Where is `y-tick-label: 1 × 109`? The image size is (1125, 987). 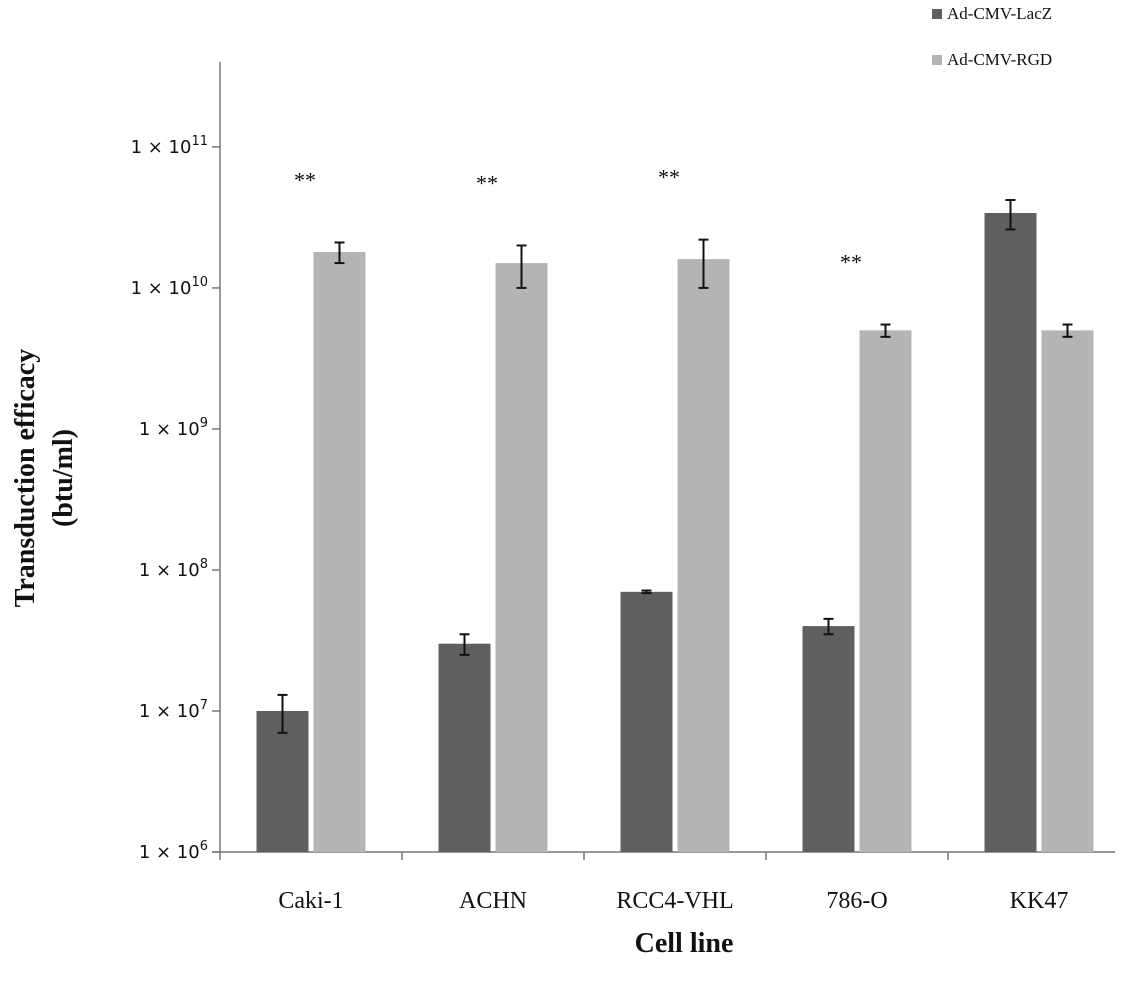 y-tick-label: 1 × 109 is located at coordinates (173, 428).